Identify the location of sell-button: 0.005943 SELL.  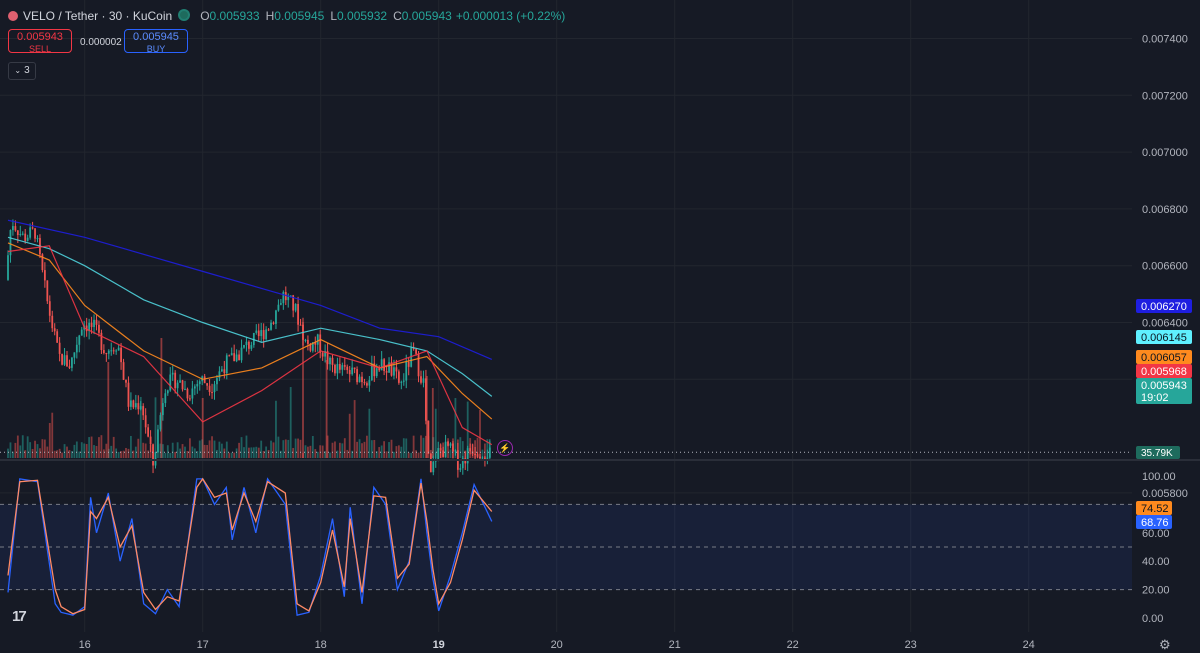
(40, 41).